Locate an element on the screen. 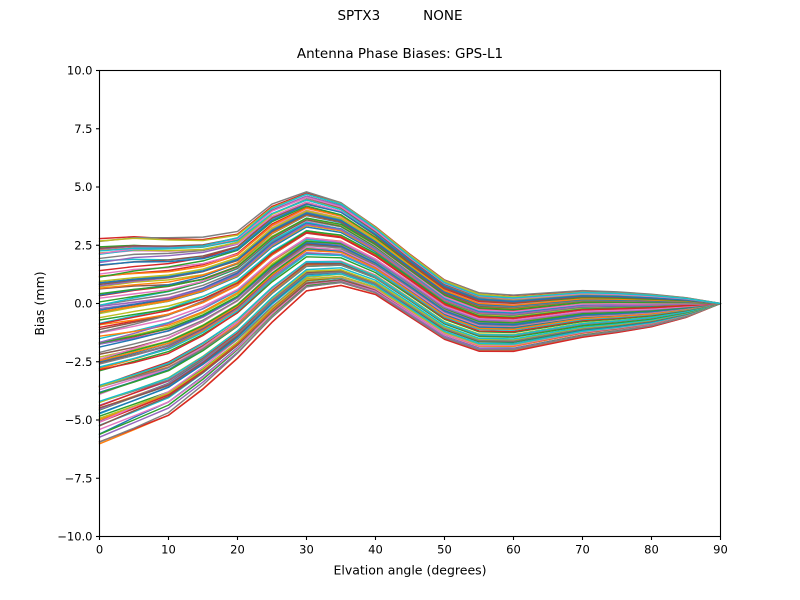  y-tick-label: −2.5 is located at coordinates (79, 362).